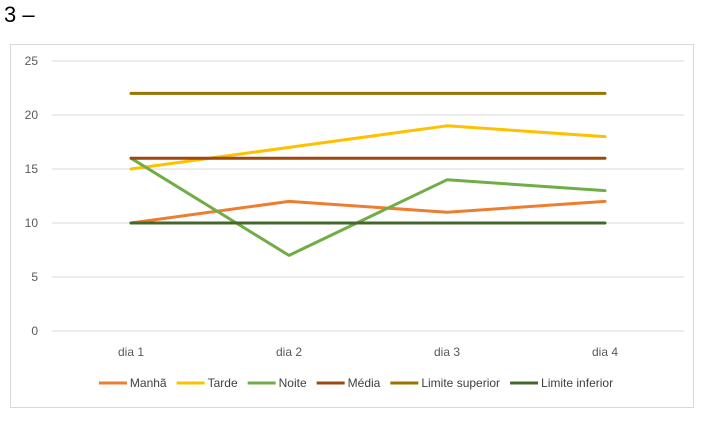  Describe the element at coordinates (605, 352) in the screenshot. I see `x-tick-label: dia 4` at that location.